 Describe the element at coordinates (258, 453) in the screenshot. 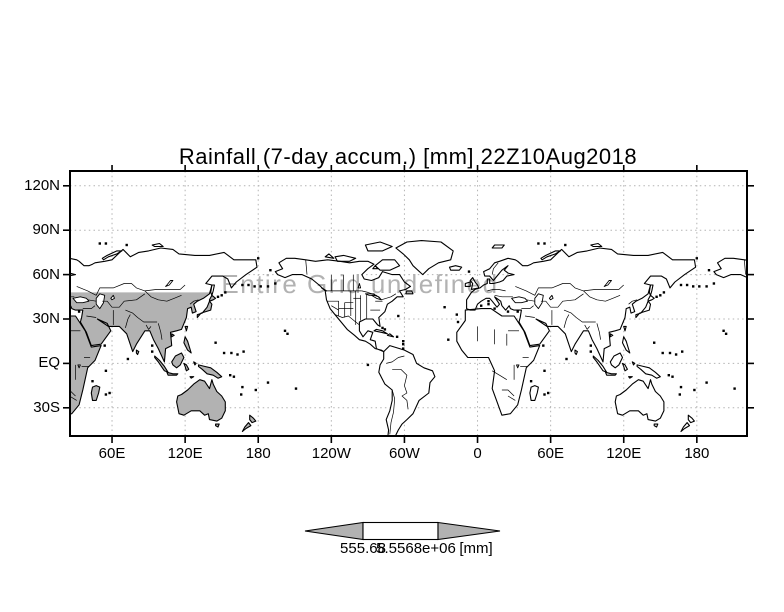

I see `x-tick-label: 180` at that location.